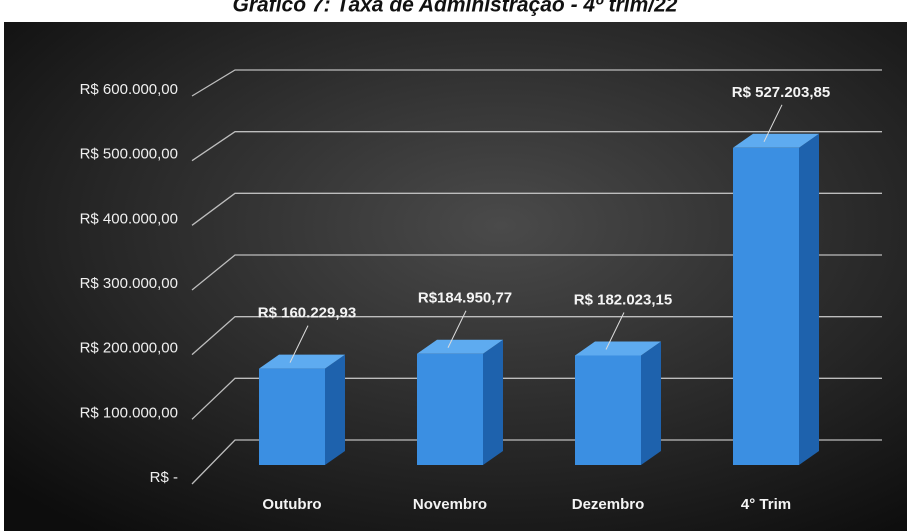  I want to click on x-tick-label: Dezembro, so click(608, 504).